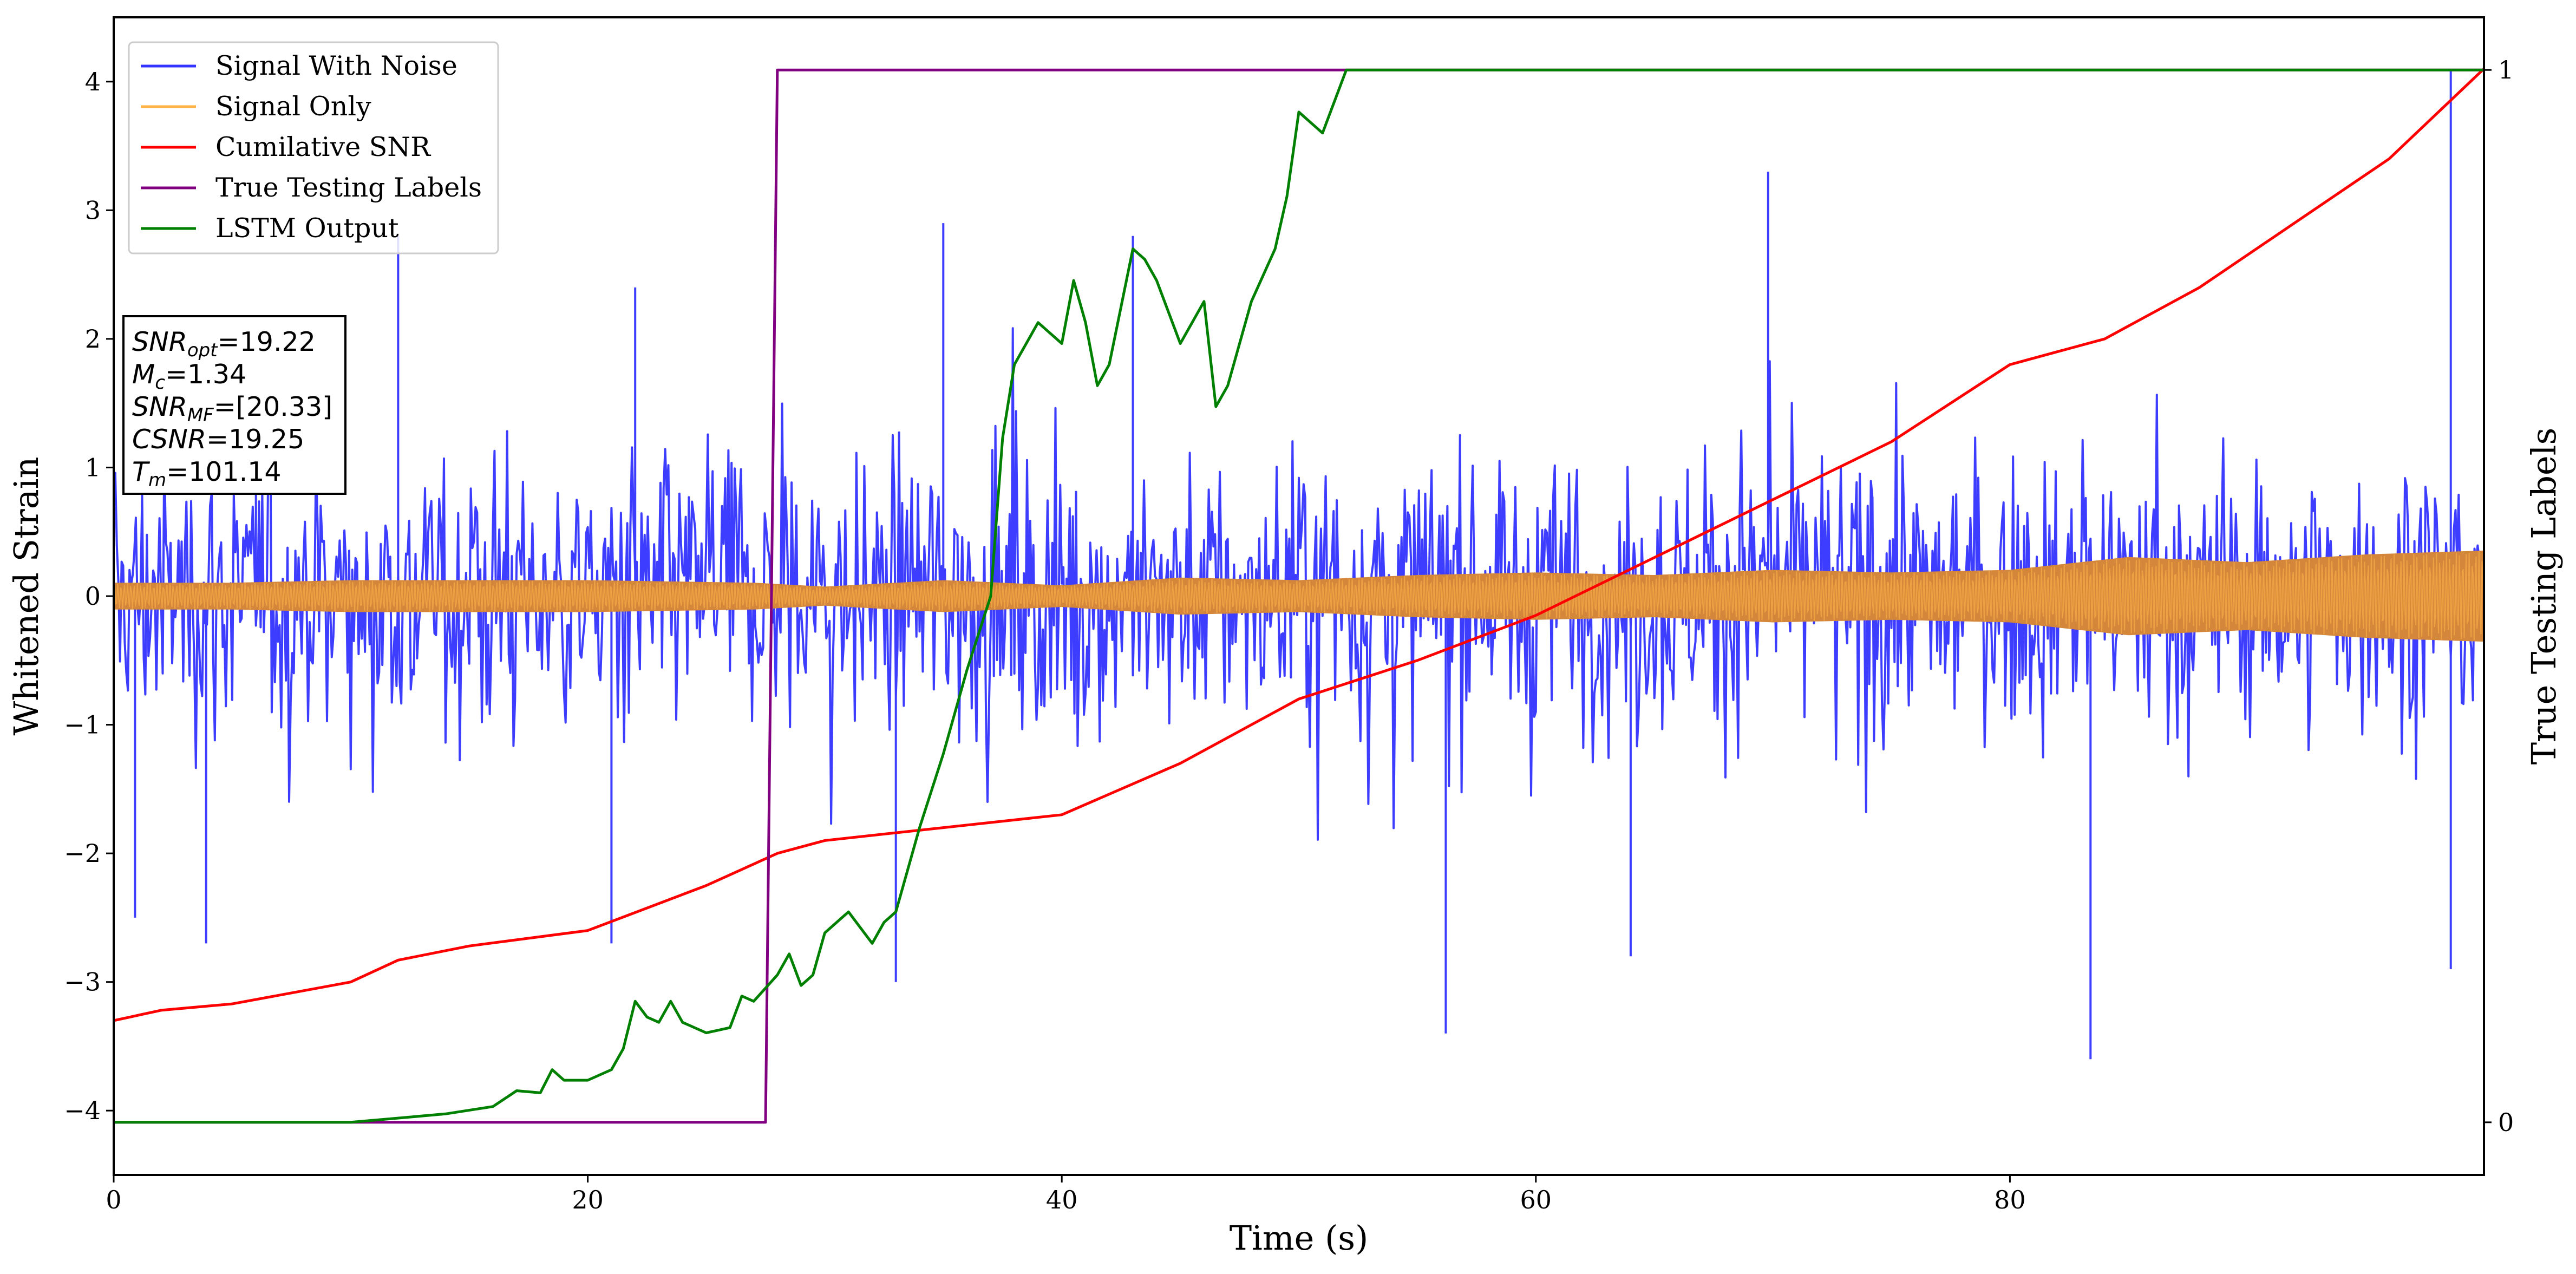  I want to click on y2-tick-label: 1, so click(2506, 69).